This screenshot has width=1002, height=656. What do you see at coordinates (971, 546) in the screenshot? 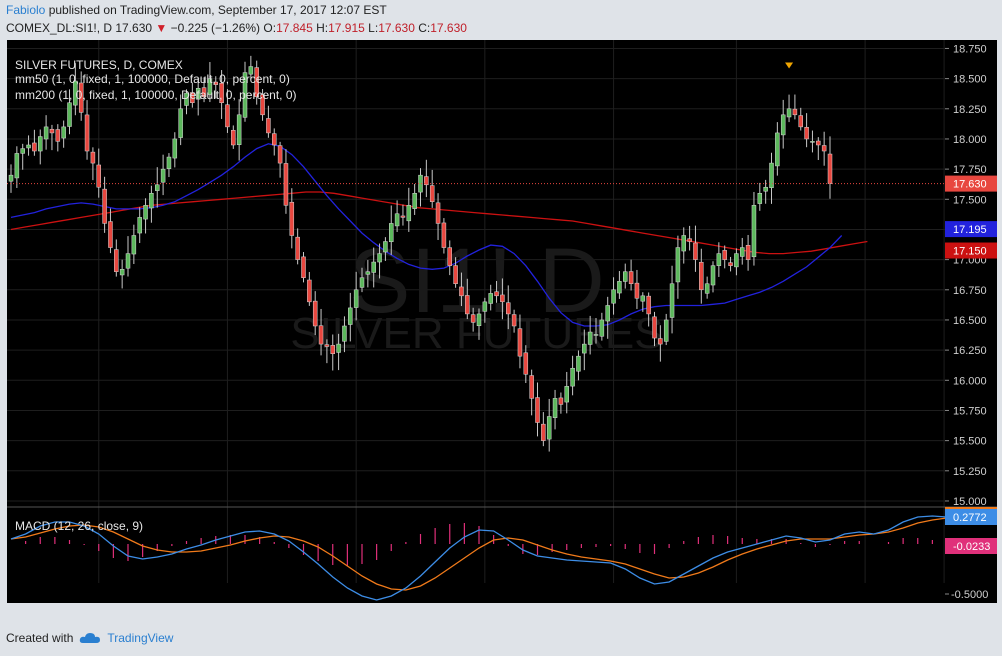
I see `hist-tag-bg` at bounding box center [971, 546].